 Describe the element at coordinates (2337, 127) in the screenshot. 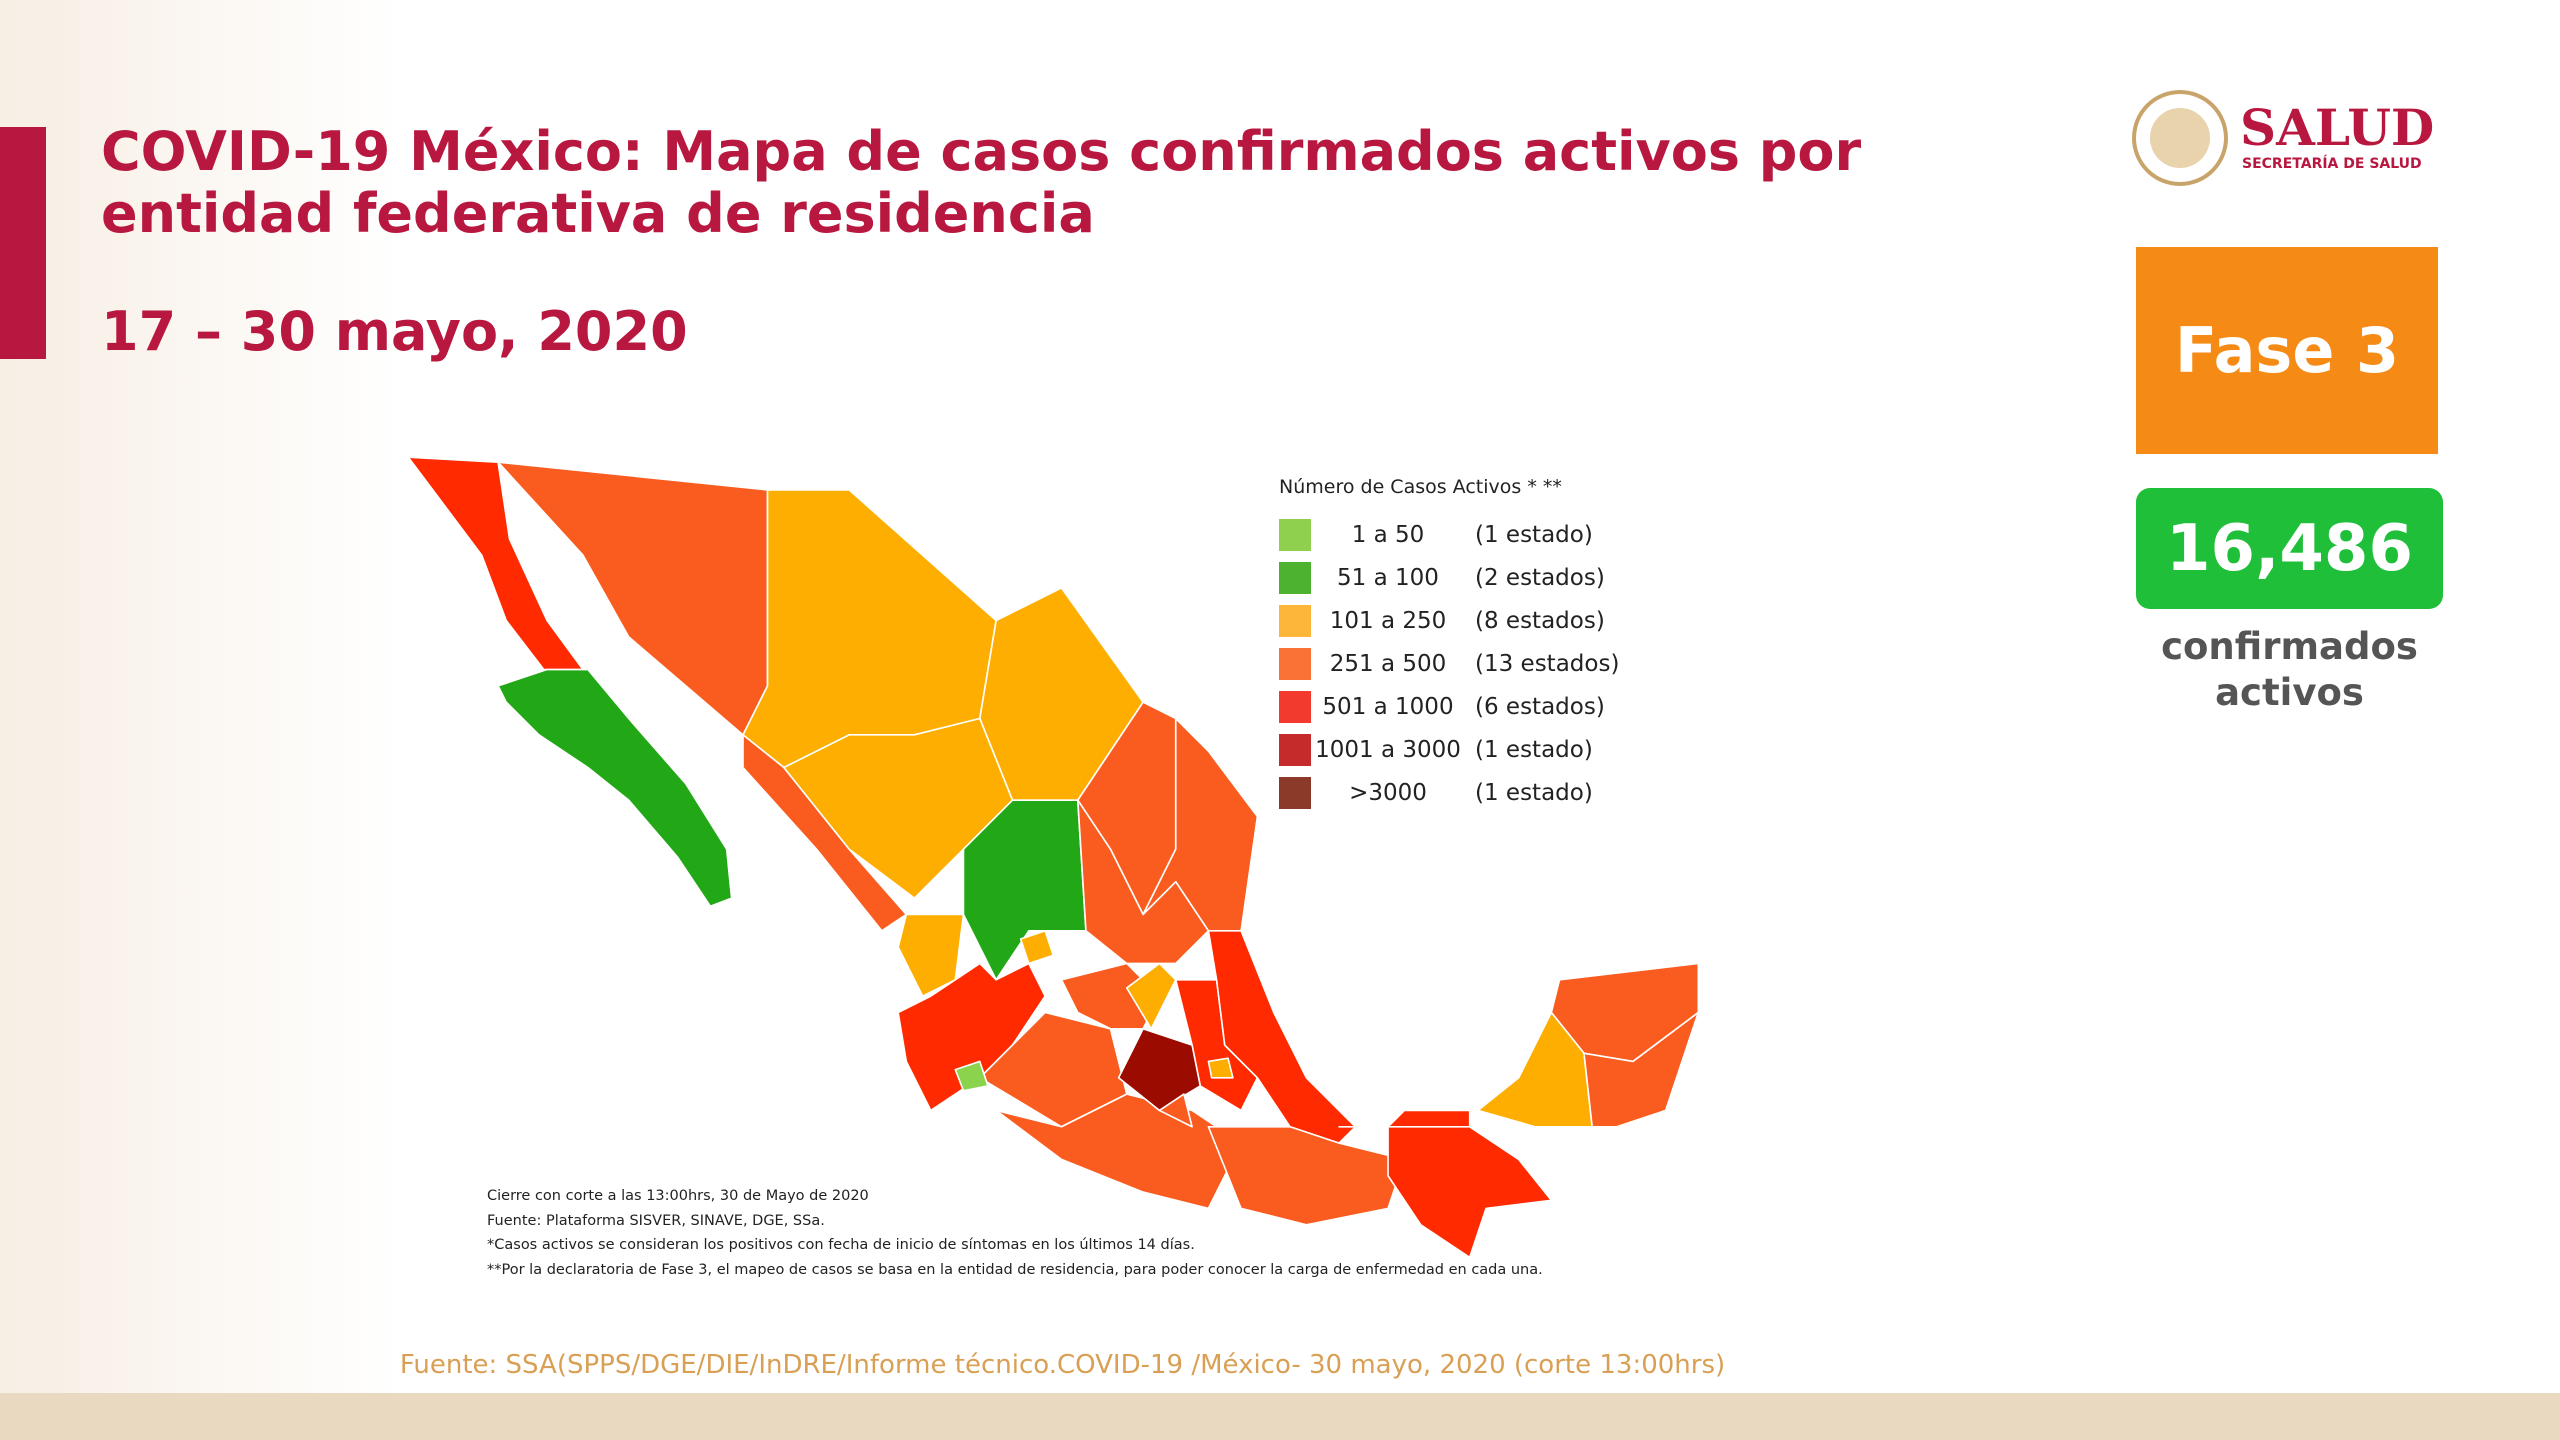

I see `logo-name: SALUD` at that location.